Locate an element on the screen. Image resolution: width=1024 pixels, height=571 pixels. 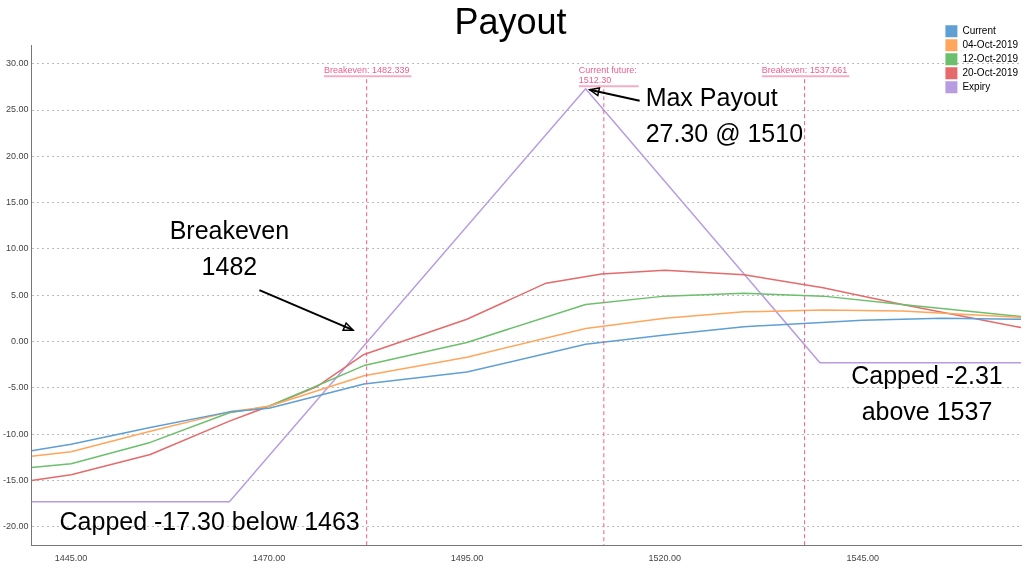
y-tick-label: -10.00 is located at coordinates (15, 433).